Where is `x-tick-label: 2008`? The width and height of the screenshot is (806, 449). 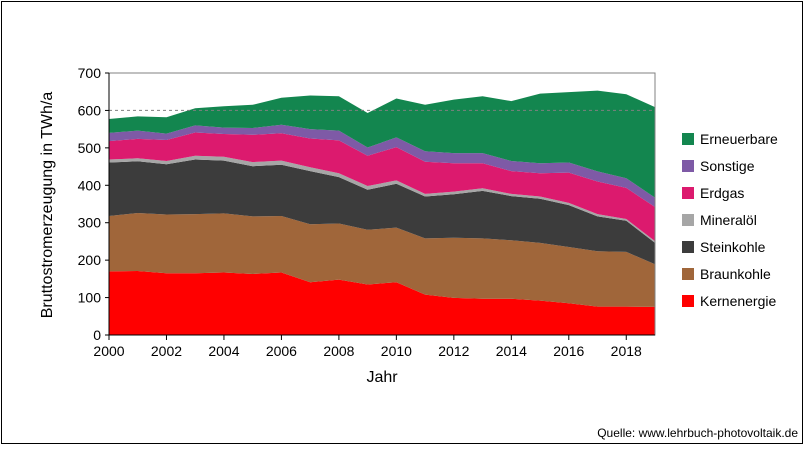 x-tick-label: 2008 is located at coordinates (338, 351).